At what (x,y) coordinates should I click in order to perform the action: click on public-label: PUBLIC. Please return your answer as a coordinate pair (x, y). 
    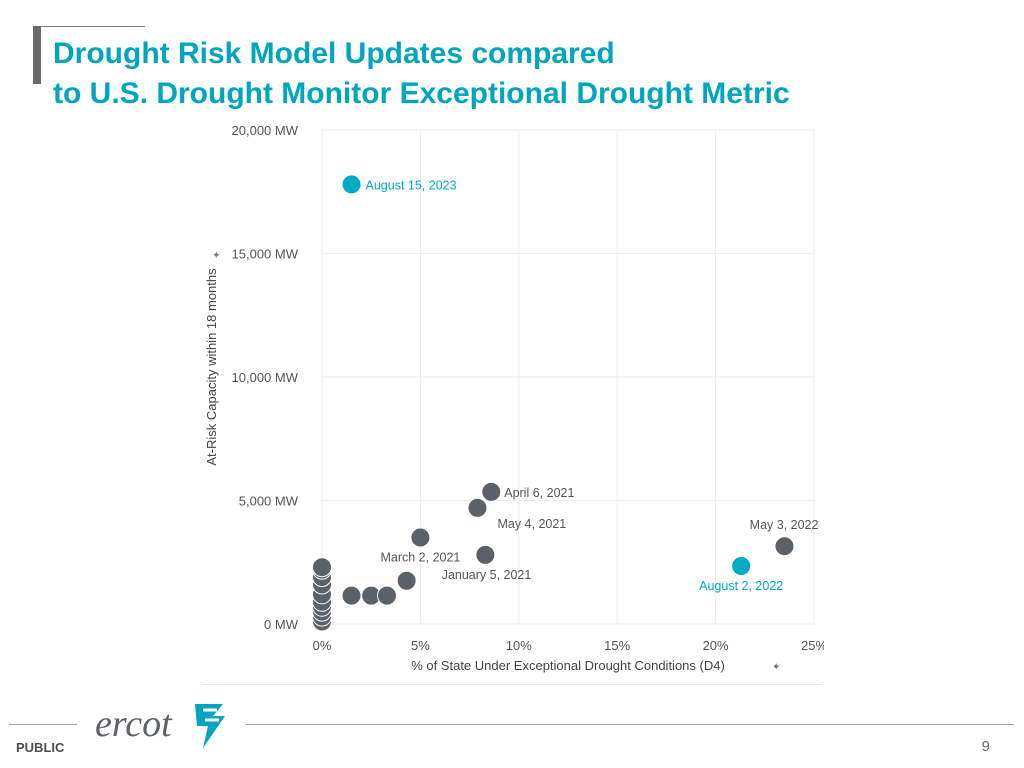
    Looking at the image, I should click on (40, 747).